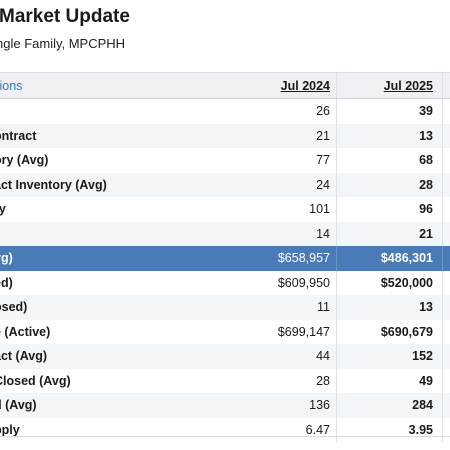 This screenshot has width=450, height=450. What do you see at coordinates (35, 380) in the screenshot?
I see `row-label: Closed (Avg)` at bounding box center [35, 380].